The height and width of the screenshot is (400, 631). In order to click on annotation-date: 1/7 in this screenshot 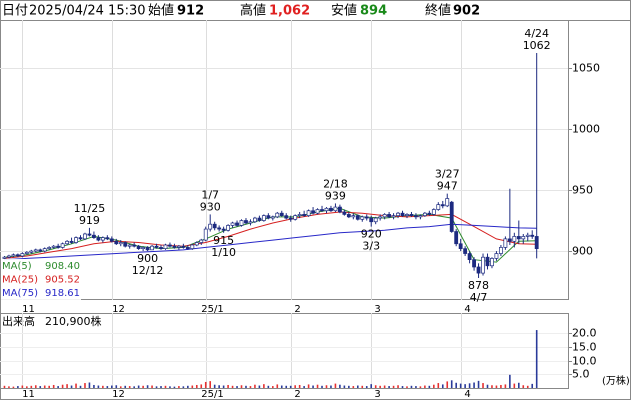, I will do `click(210, 194)`.